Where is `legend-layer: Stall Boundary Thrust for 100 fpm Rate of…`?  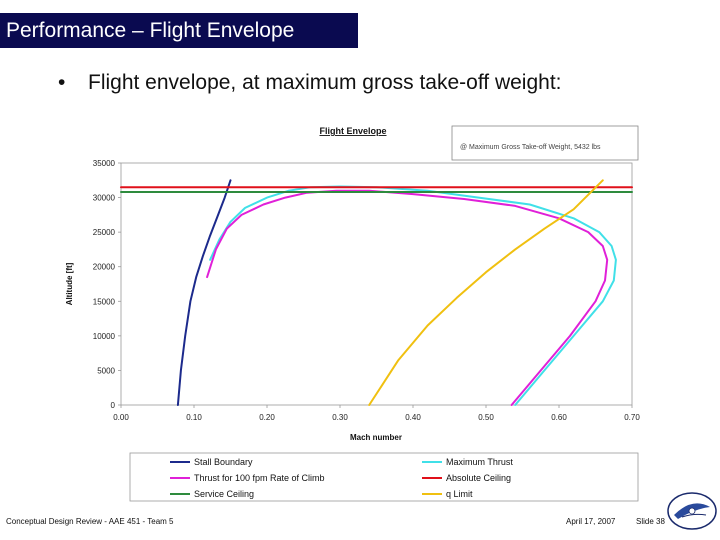
legend-layer: Stall Boundary Thrust for 100 fpm Rate of… is located at coordinates (341, 478).